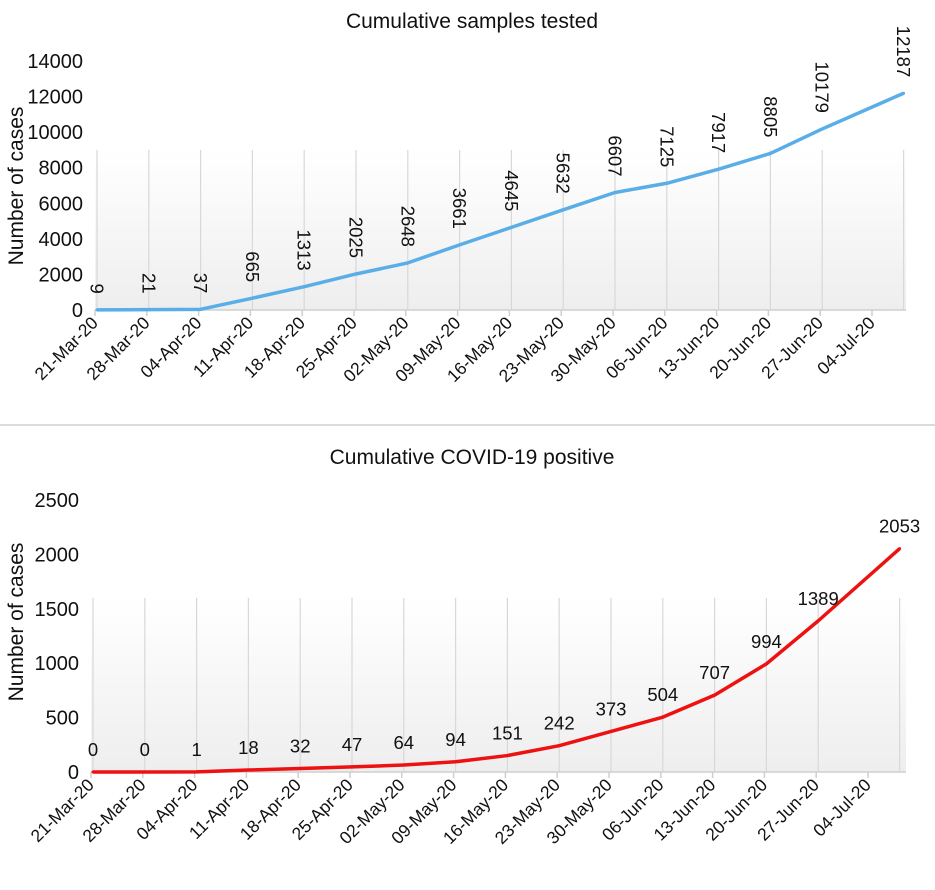  Describe the element at coordinates (903, 51) in the screenshot. I see `data-label: 12187` at that location.